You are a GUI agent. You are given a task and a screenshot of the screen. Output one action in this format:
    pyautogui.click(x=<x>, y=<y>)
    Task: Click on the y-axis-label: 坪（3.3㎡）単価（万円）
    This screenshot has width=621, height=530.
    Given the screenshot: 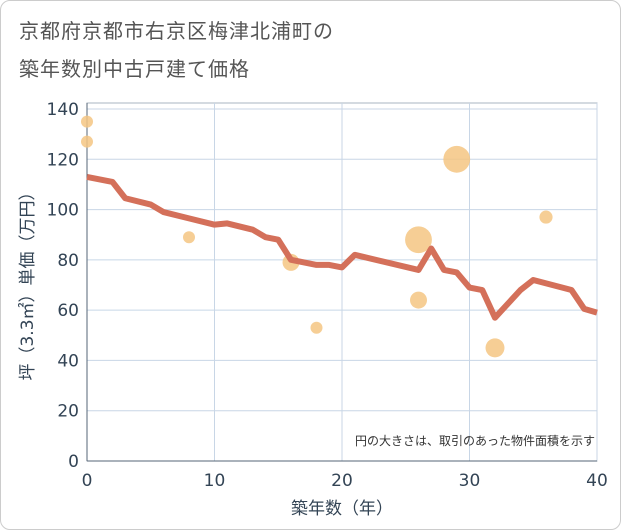 What is the action you would take?
    pyautogui.click(x=28, y=281)
    